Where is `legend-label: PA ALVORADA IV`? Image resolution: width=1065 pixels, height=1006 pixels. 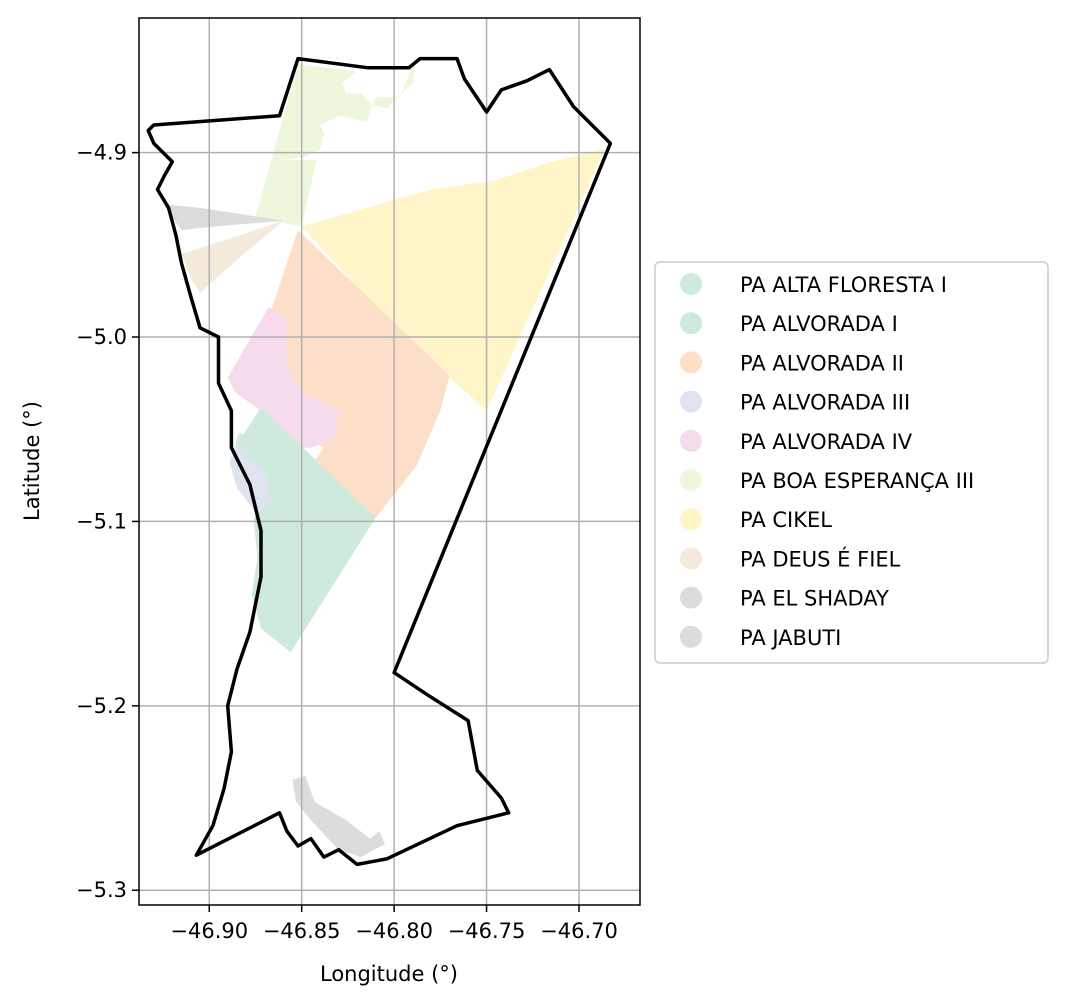
legend-label: PA ALVORADA IV is located at coordinates (826, 442).